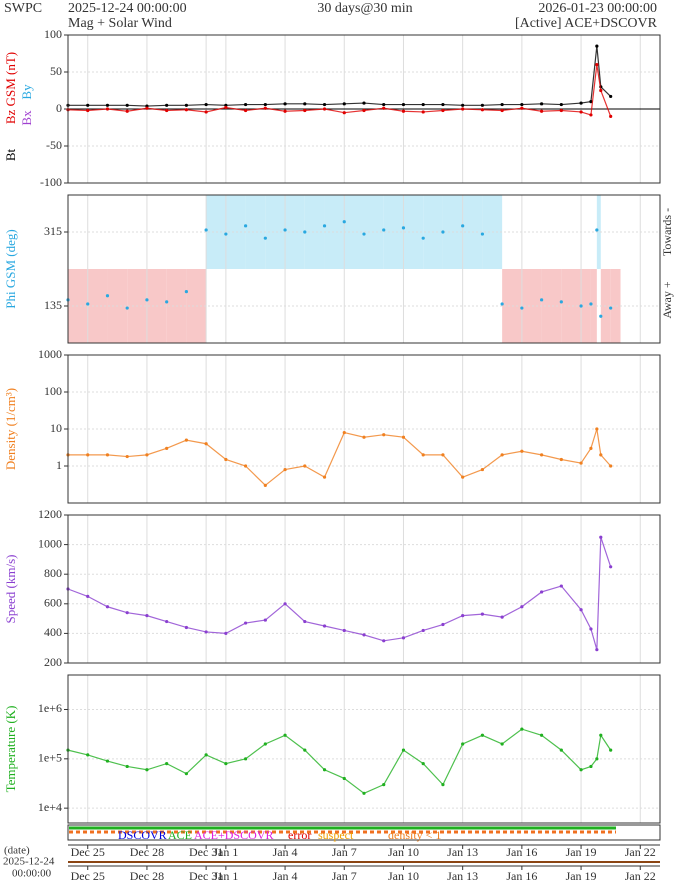  Describe the element at coordinates (364, 832) in the screenshot. I see `status-frame` at that location.